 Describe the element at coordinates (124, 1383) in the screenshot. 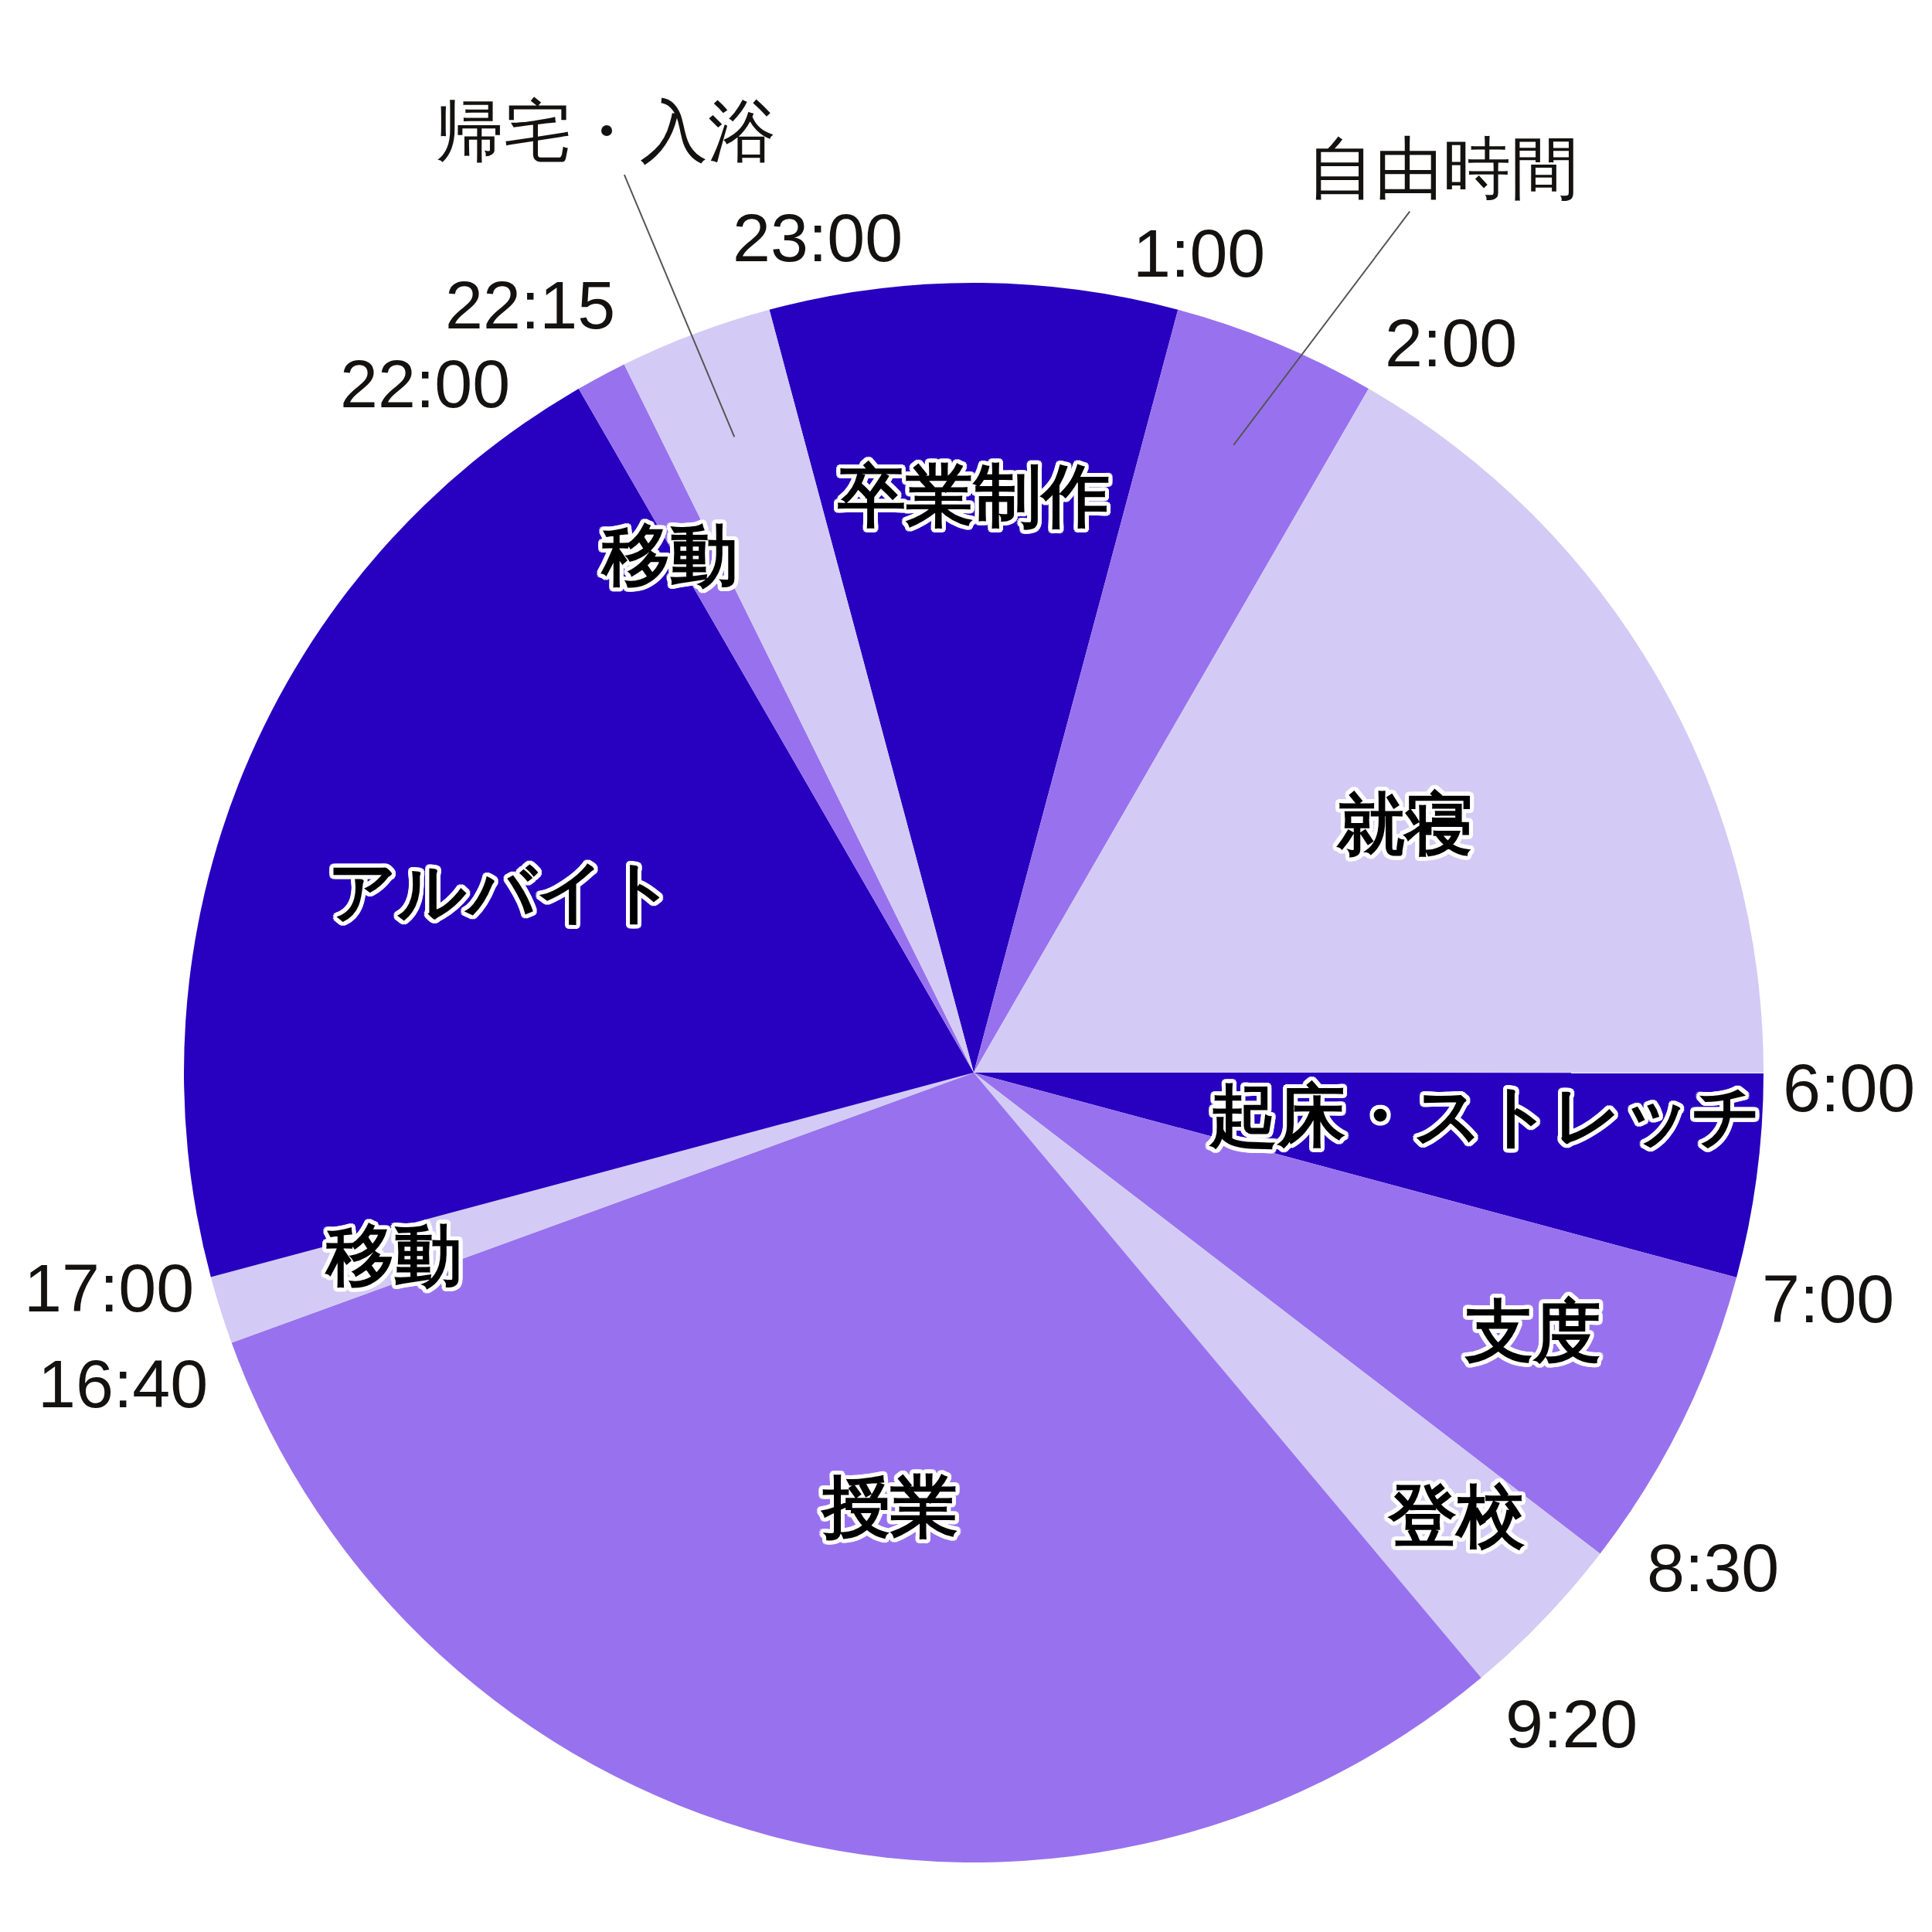

I see `text: 16:40` at that location.